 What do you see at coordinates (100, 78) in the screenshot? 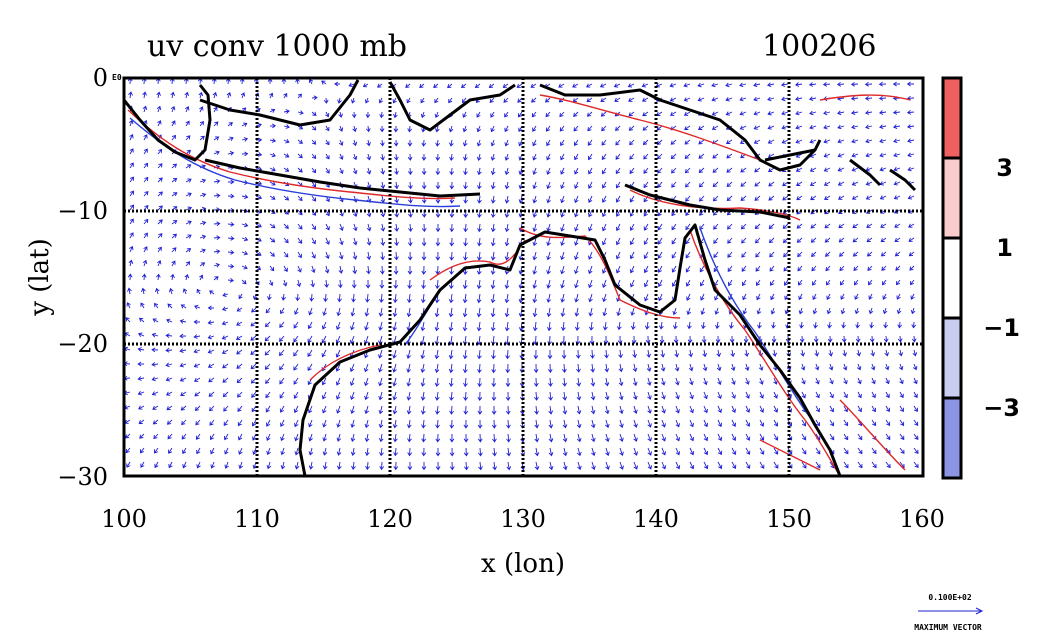
I see `y-tick-label: 0` at bounding box center [100, 78].